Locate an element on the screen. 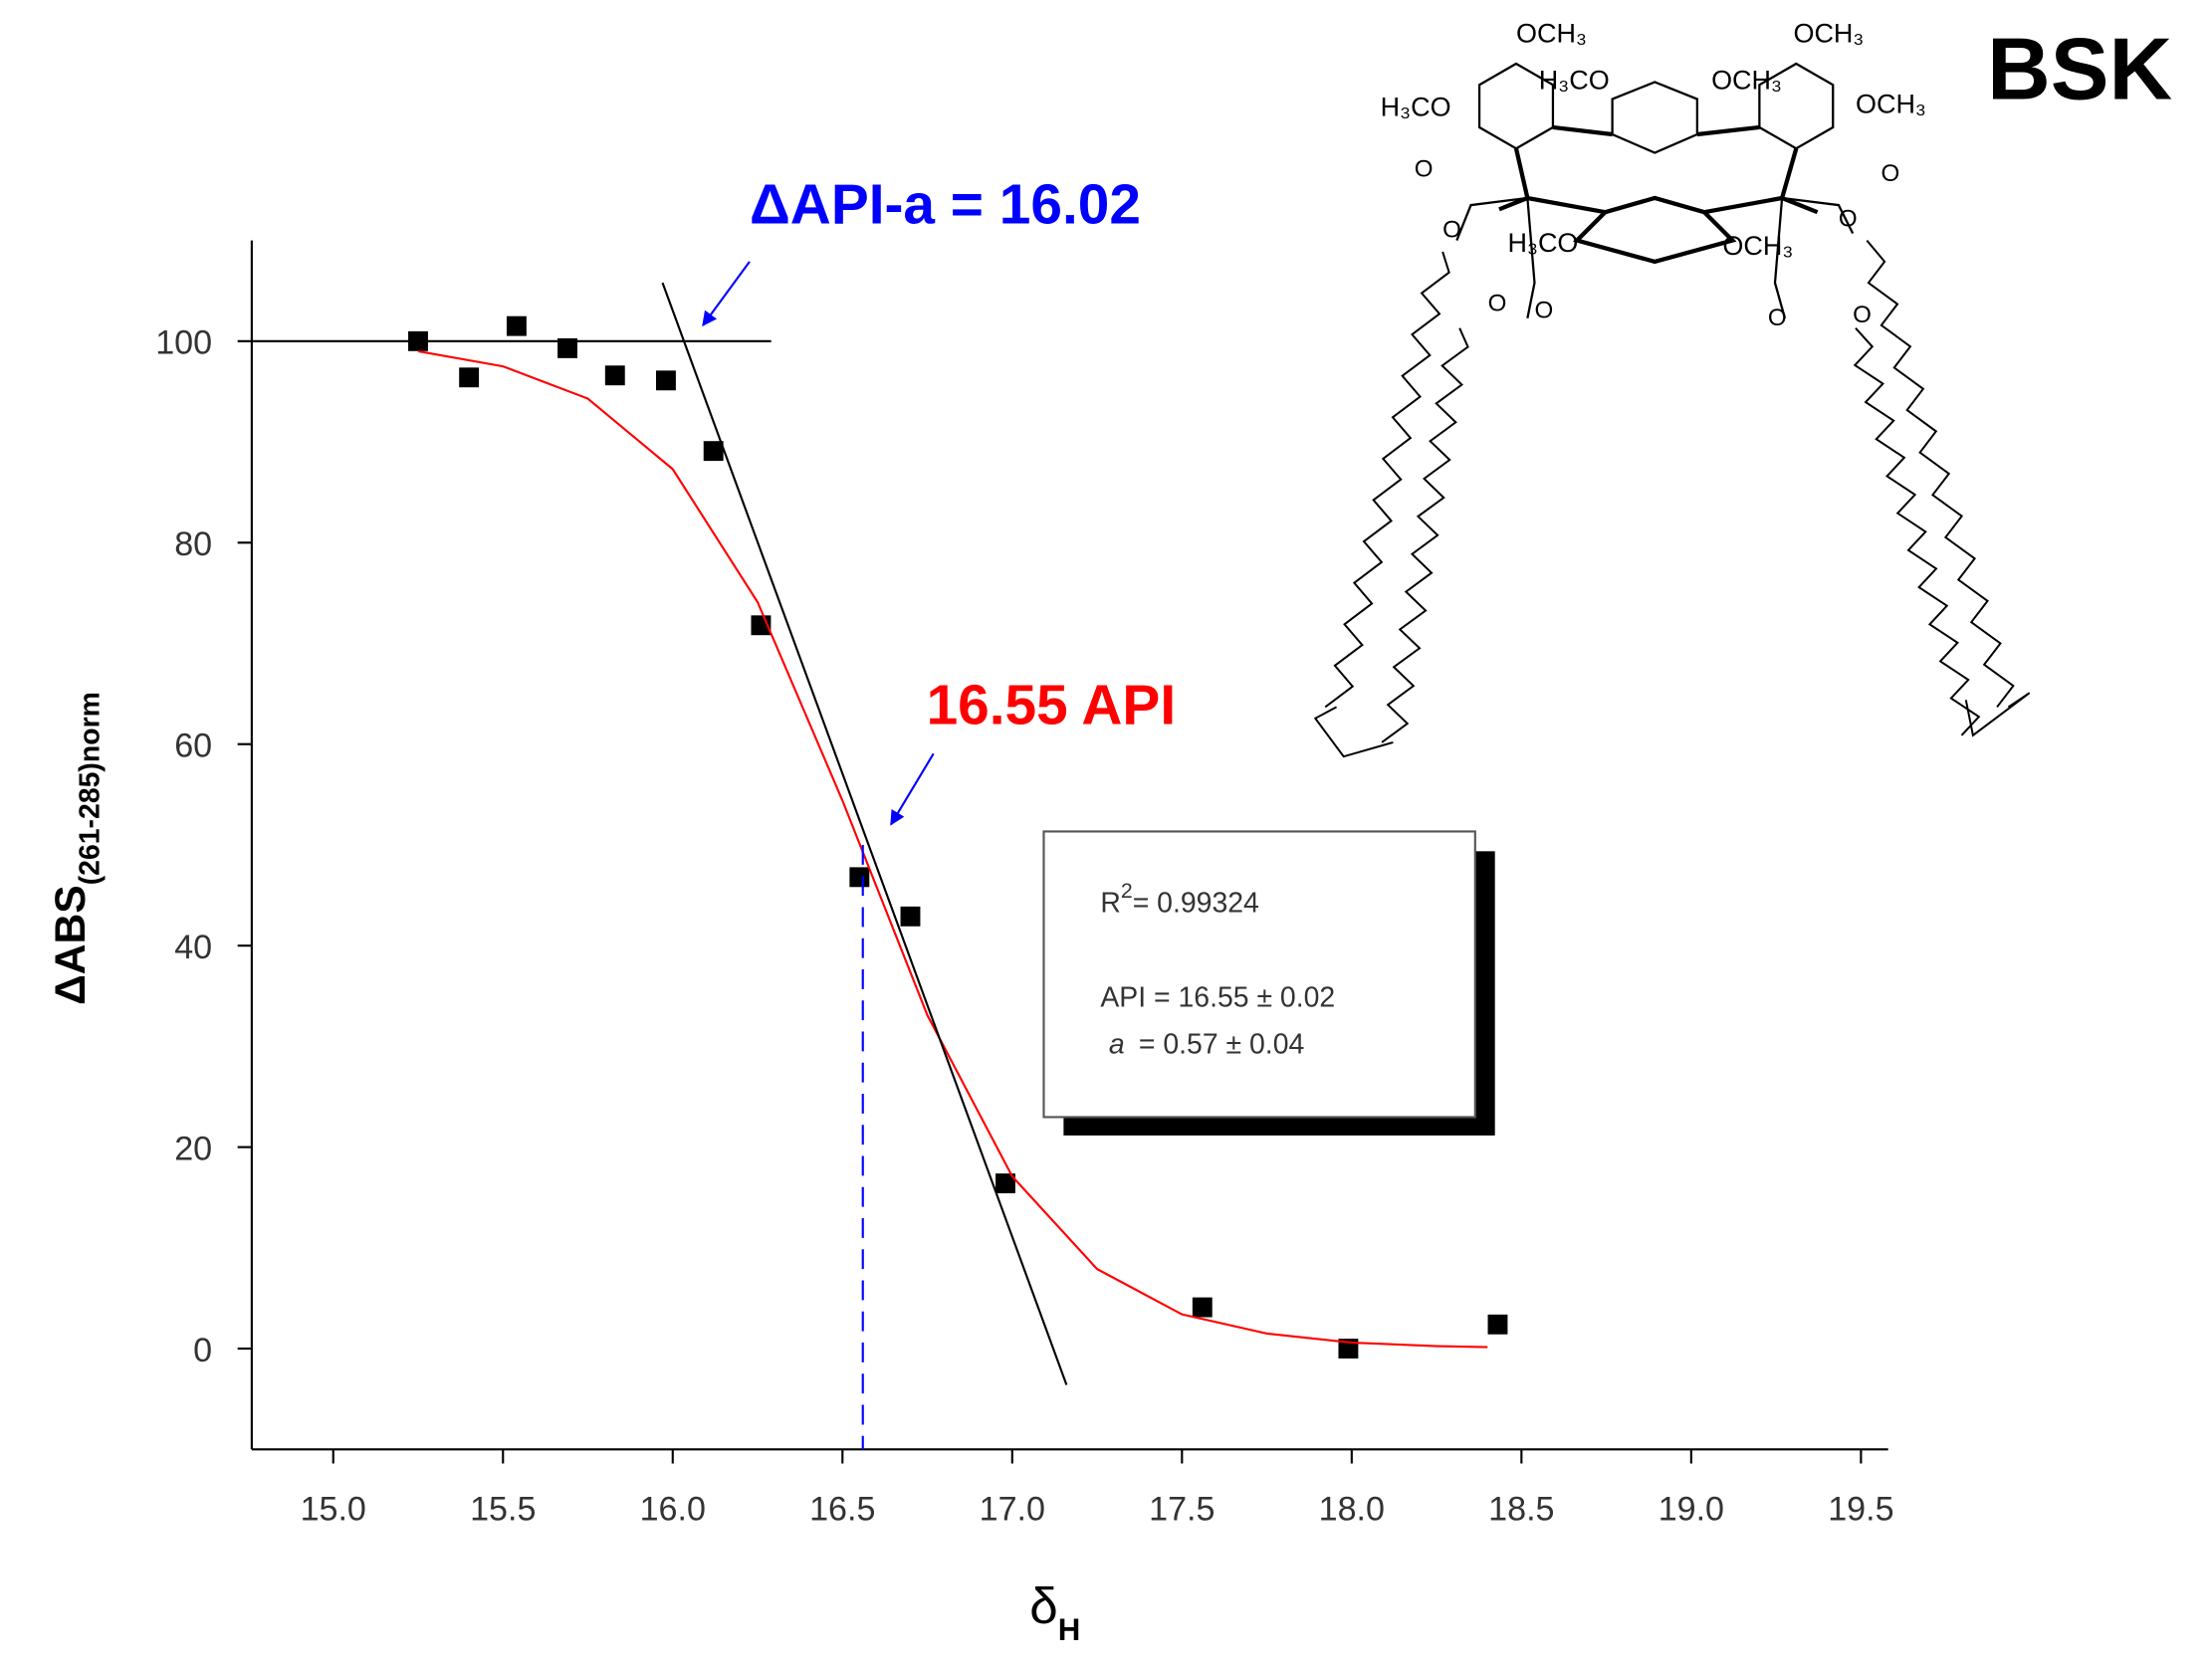  line is located at coordinates (864, 833).